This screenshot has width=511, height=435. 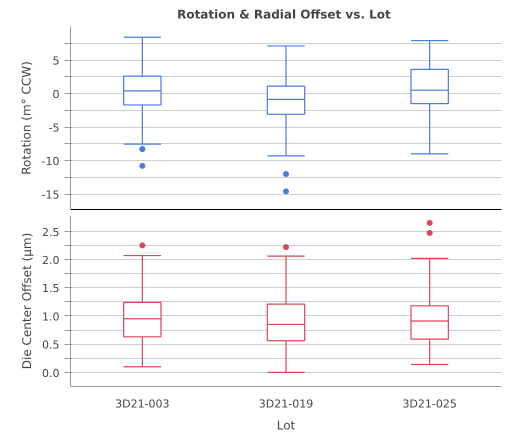 I want to click on y-tick-label: 1.0, so click(x=51, y=317).